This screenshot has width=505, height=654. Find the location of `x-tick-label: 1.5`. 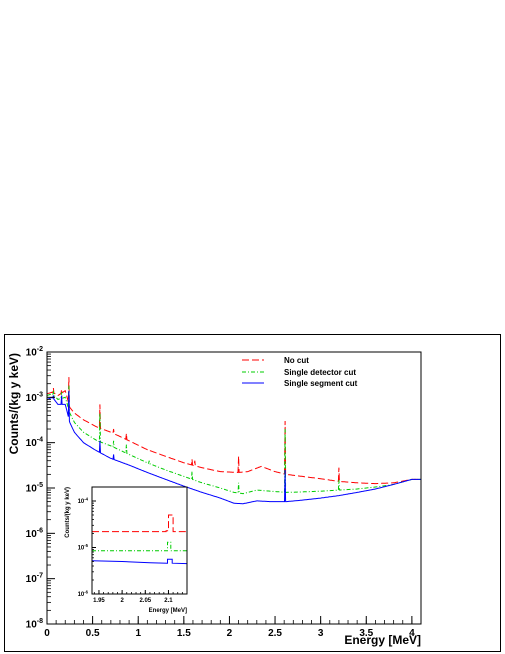

x-tick-label: 1.5 is located at coordinates (184, 633).